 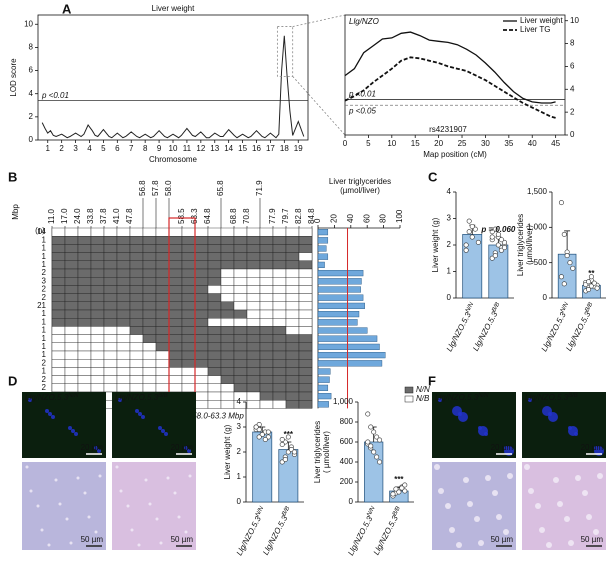 I want to click on legend-swatch, so click(x=409, y=390).